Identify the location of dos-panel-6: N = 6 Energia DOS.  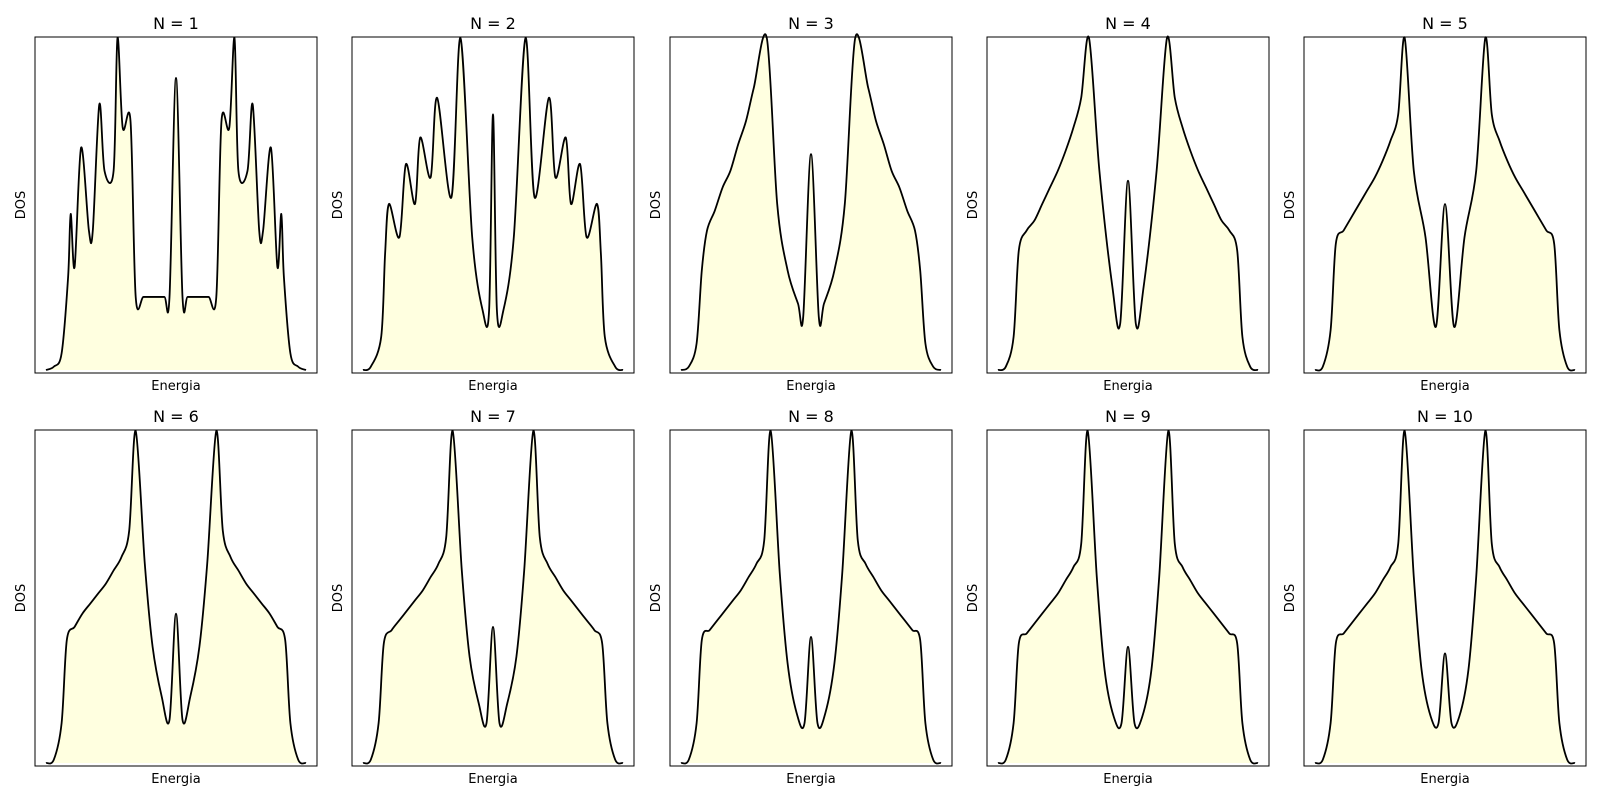
(166, 597).